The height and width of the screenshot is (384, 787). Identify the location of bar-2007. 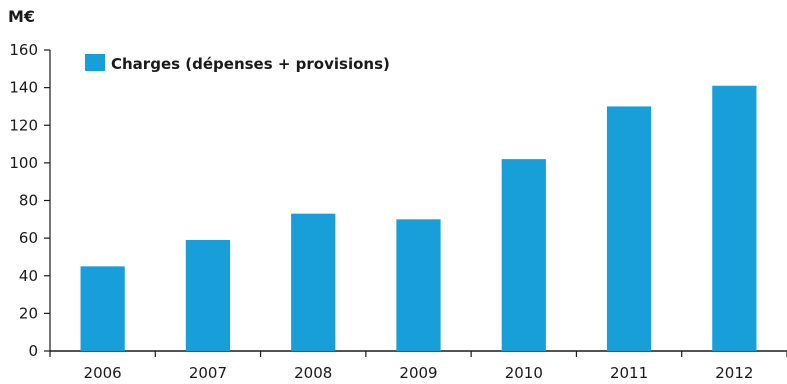
(208, 295).